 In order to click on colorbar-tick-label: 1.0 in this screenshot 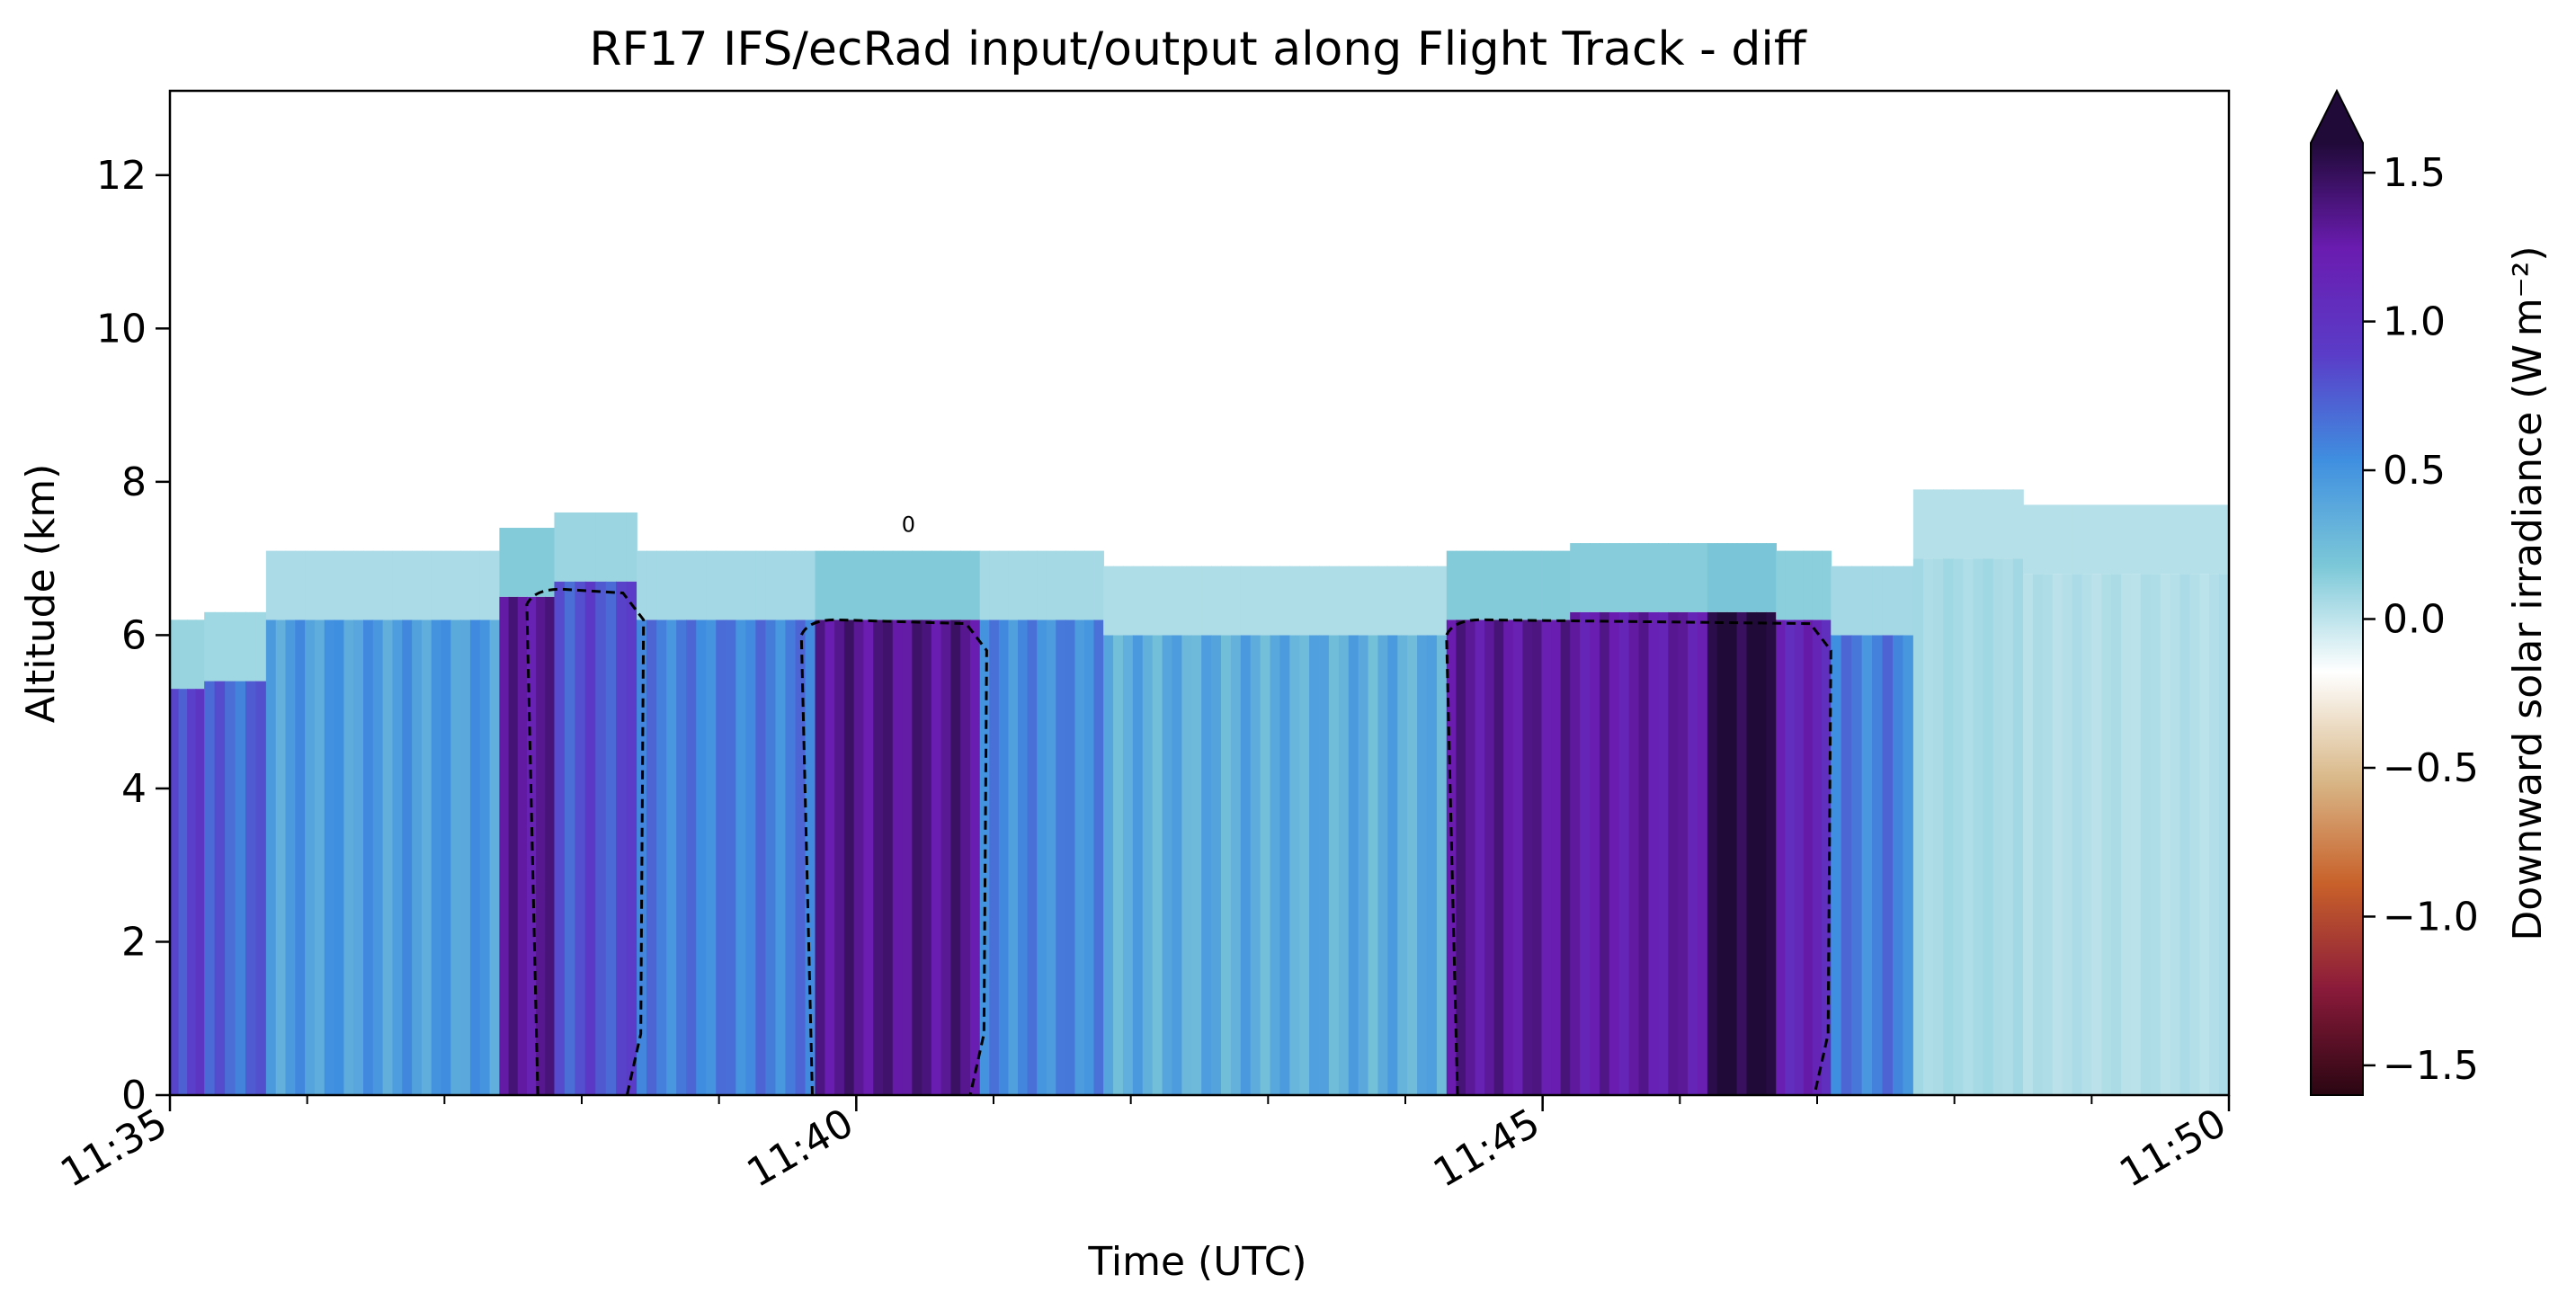, I will do `click(2415, 322)`.